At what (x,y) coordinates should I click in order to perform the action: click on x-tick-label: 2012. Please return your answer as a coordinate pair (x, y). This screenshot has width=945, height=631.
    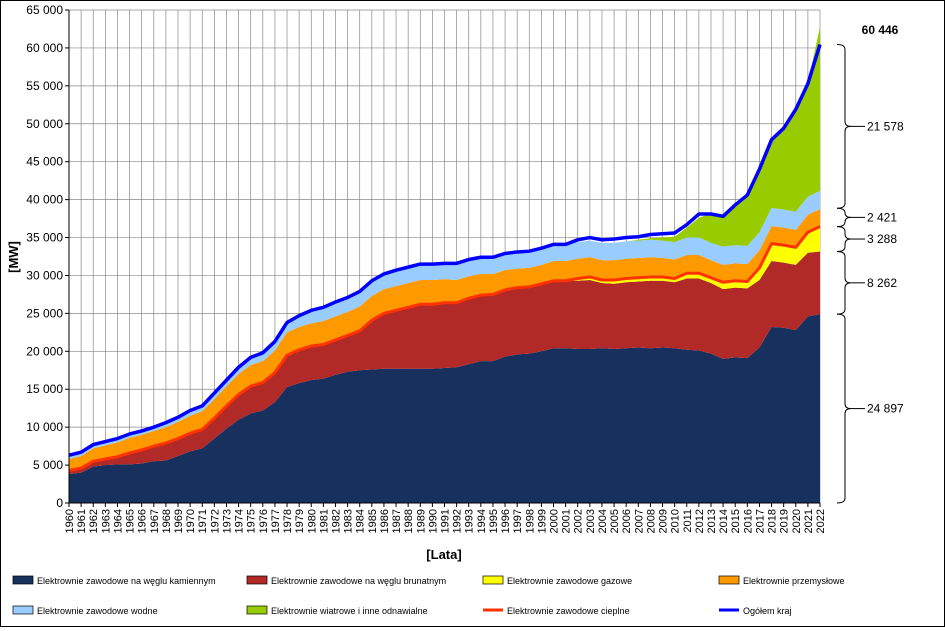
    Looking at the image, I should click on (700, 521).